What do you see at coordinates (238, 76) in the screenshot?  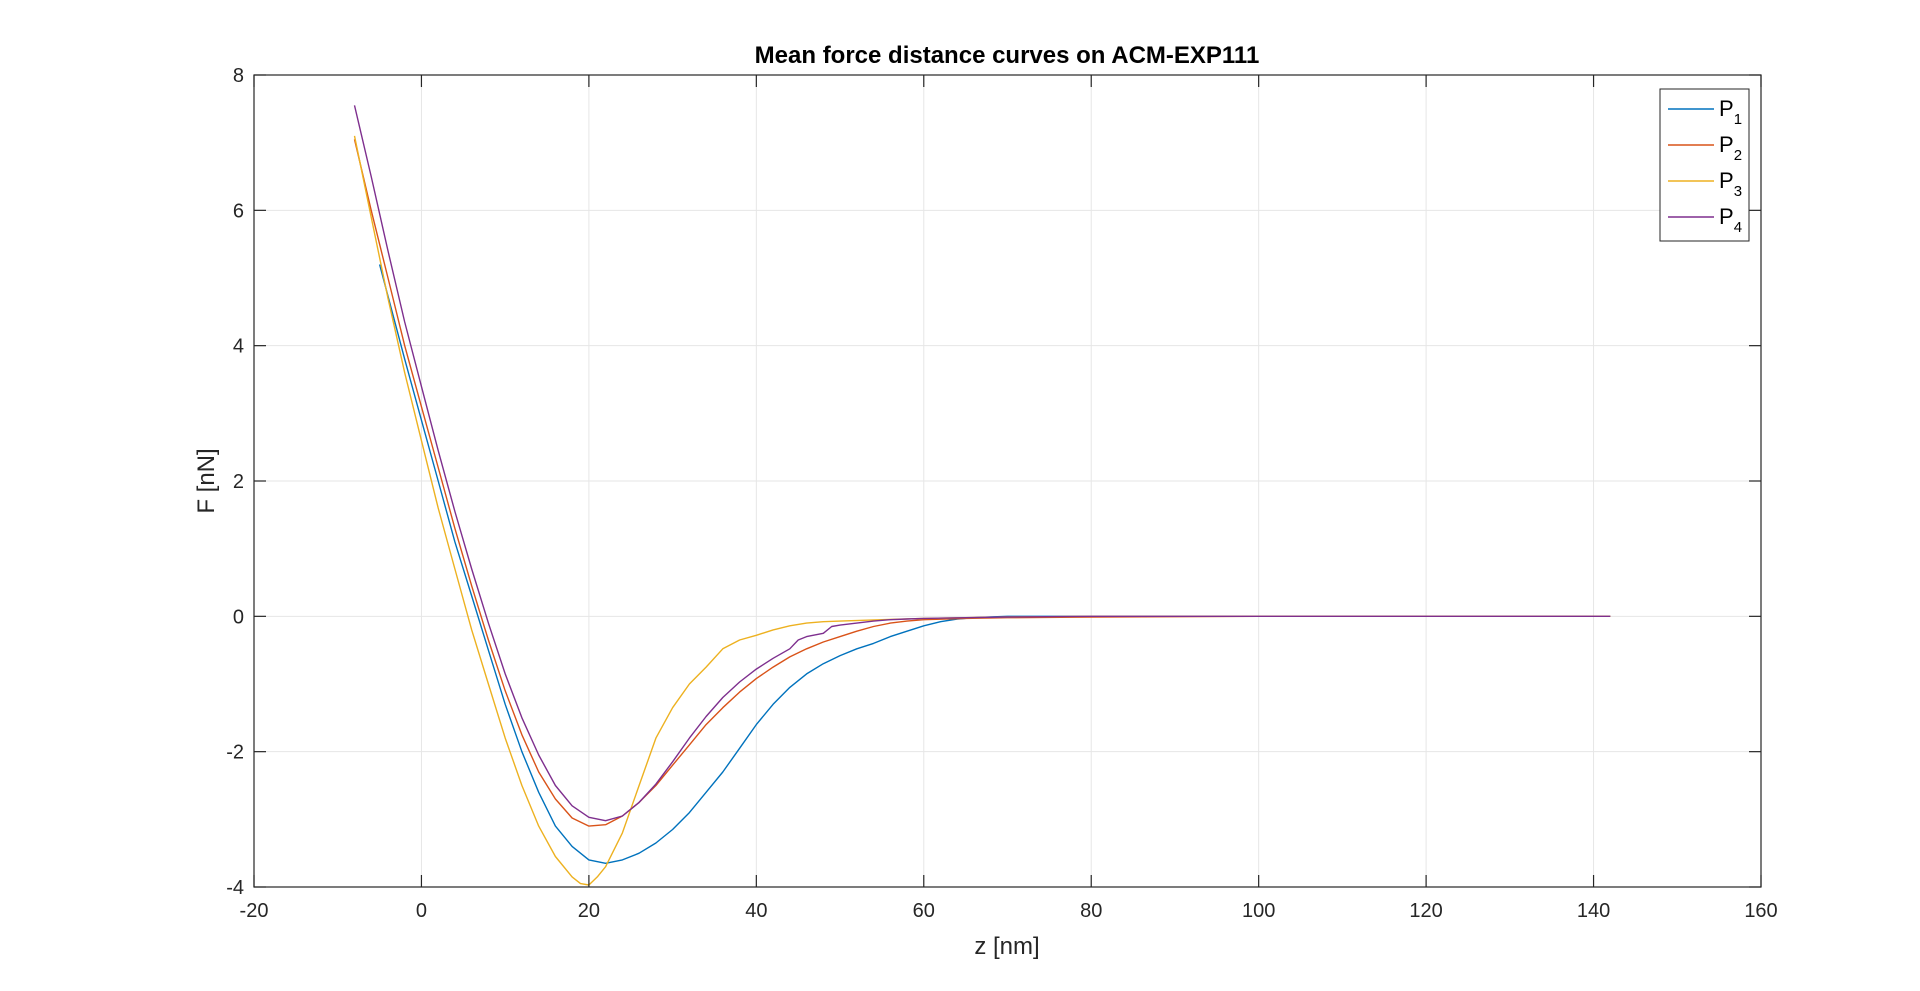 I see `y-tick-label: 8` at bounding box center [238, 76].